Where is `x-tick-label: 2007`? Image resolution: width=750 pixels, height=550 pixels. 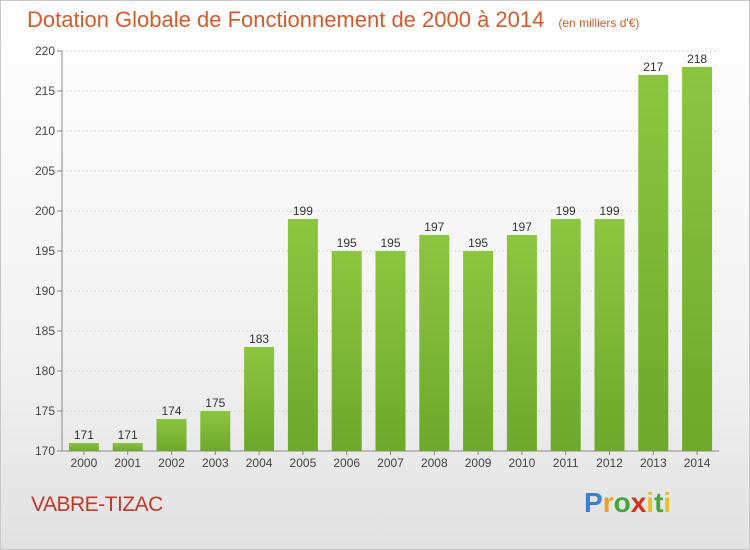 x-tick-label: 2007 is located at coordinates (390, 463).